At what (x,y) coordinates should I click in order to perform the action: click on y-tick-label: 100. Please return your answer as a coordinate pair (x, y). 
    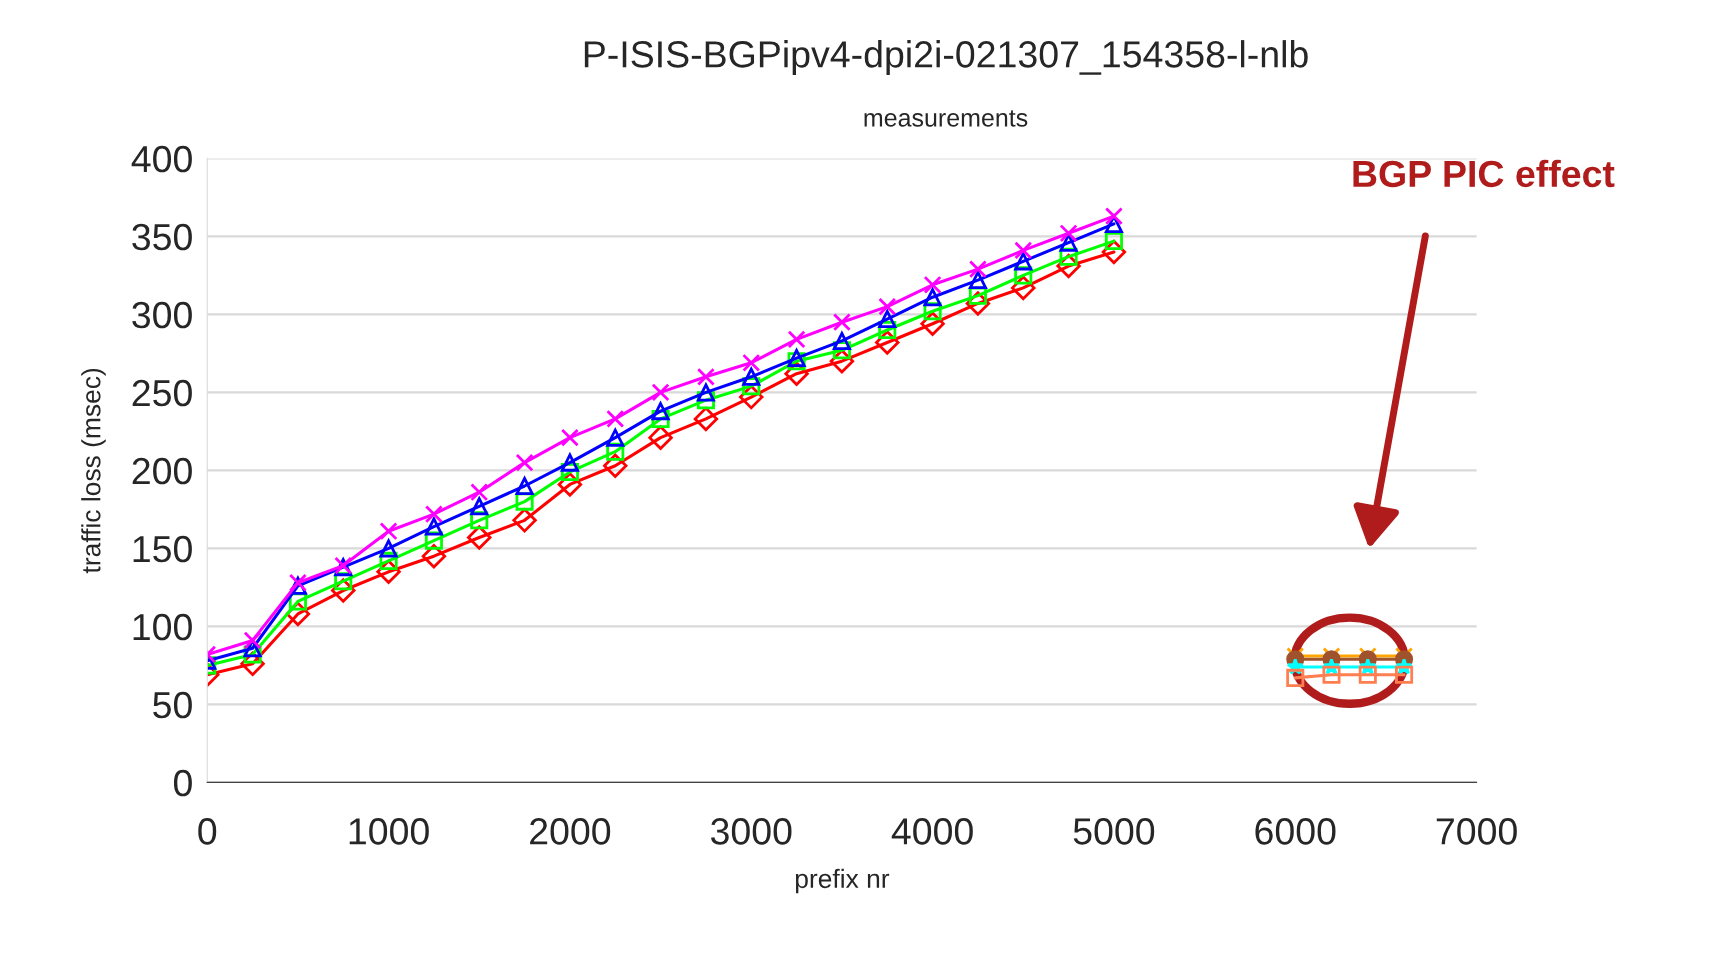
    Looking at the image, I should click on (162, 627).